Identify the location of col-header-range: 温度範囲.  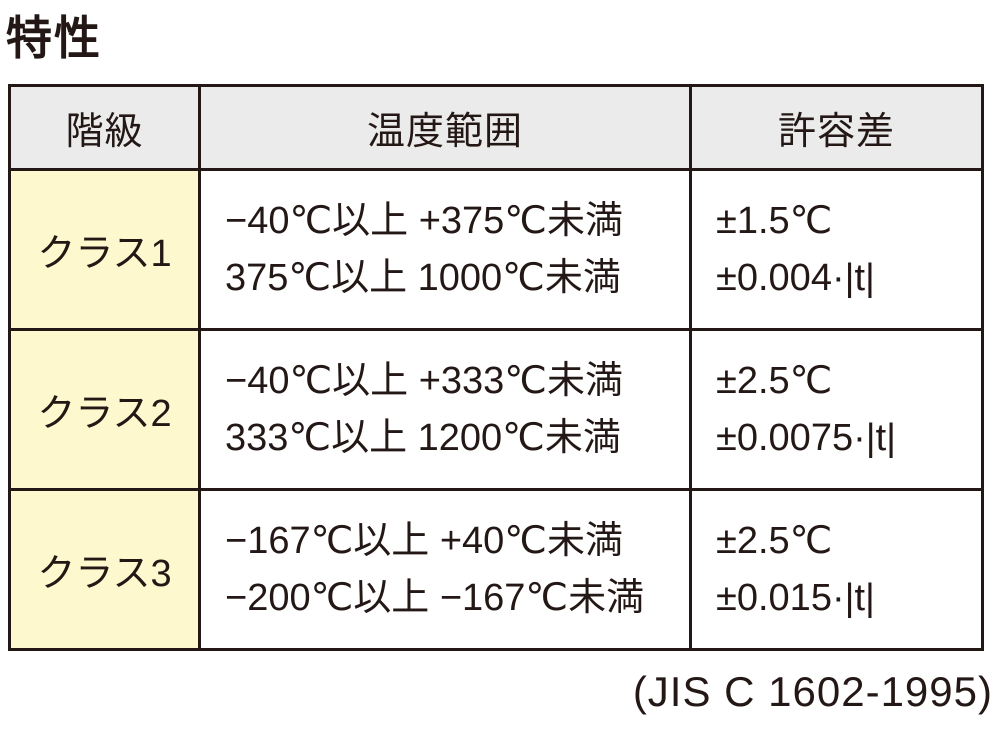
(445, 127).